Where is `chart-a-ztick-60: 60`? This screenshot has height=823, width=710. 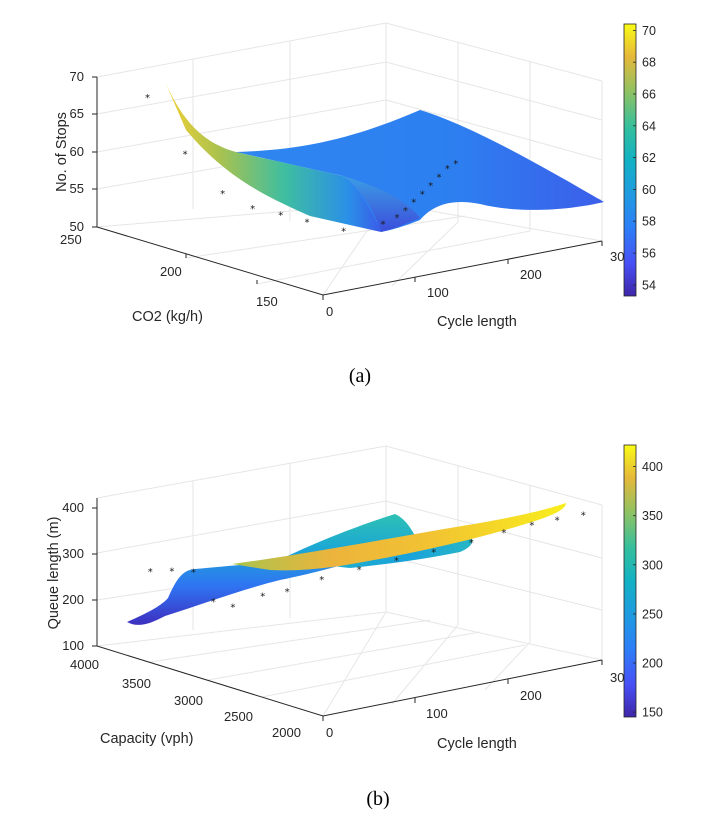 chart-a-ztick-60: 60 is located at coordinates (77, 151).